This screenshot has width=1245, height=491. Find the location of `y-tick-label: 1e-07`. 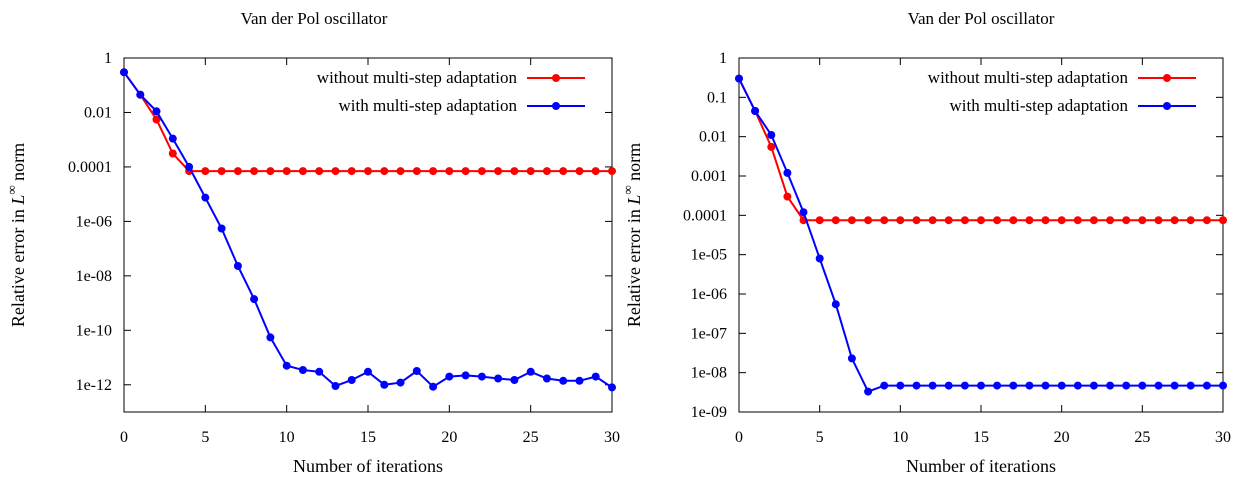

y-tick-label: 1e-07 is located at coordinates (709, 333).